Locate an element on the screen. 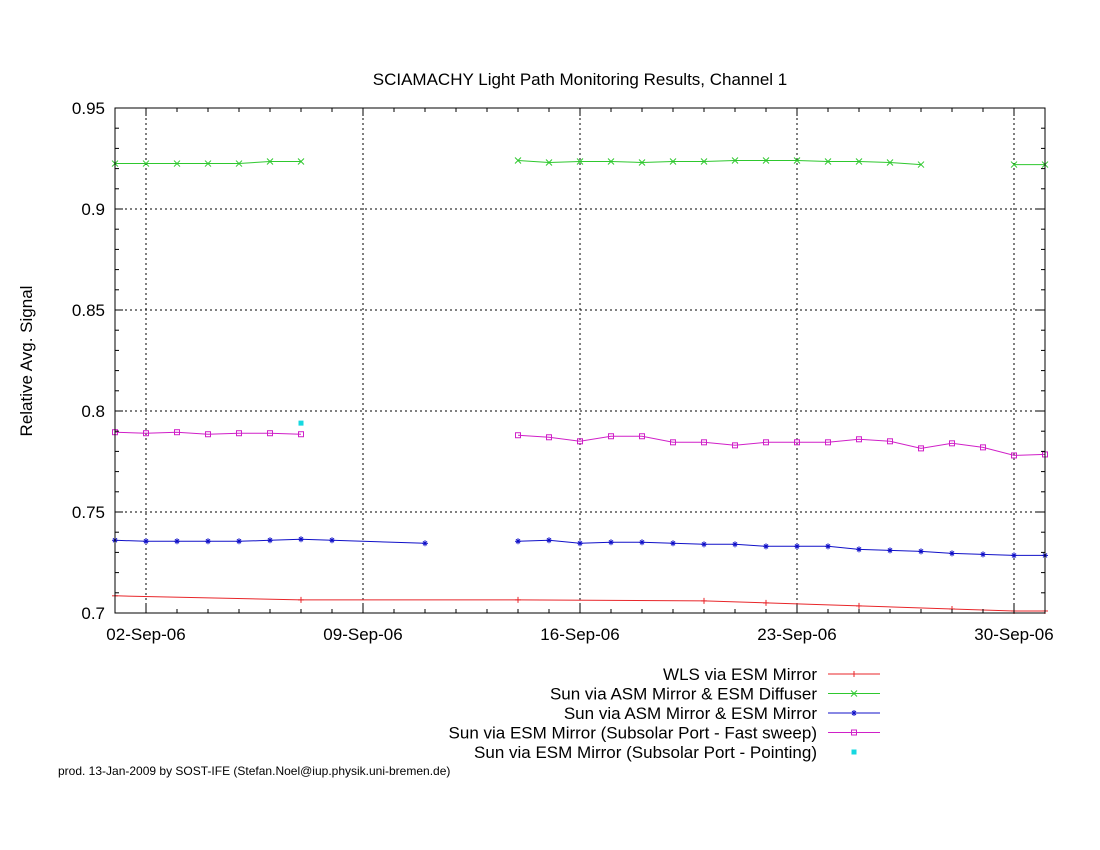 The height and width of the screenshot is (850, 1100). x-tick-label: 30-Sep-06 is located at coordinates (1013, 634).